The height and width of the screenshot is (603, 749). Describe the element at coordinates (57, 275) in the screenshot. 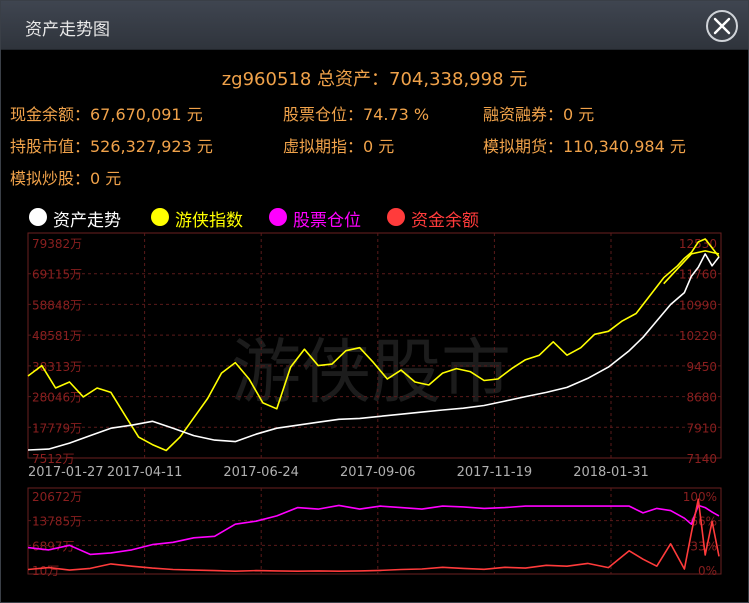

I see `main-left-tick-label: 69115万` at that location.